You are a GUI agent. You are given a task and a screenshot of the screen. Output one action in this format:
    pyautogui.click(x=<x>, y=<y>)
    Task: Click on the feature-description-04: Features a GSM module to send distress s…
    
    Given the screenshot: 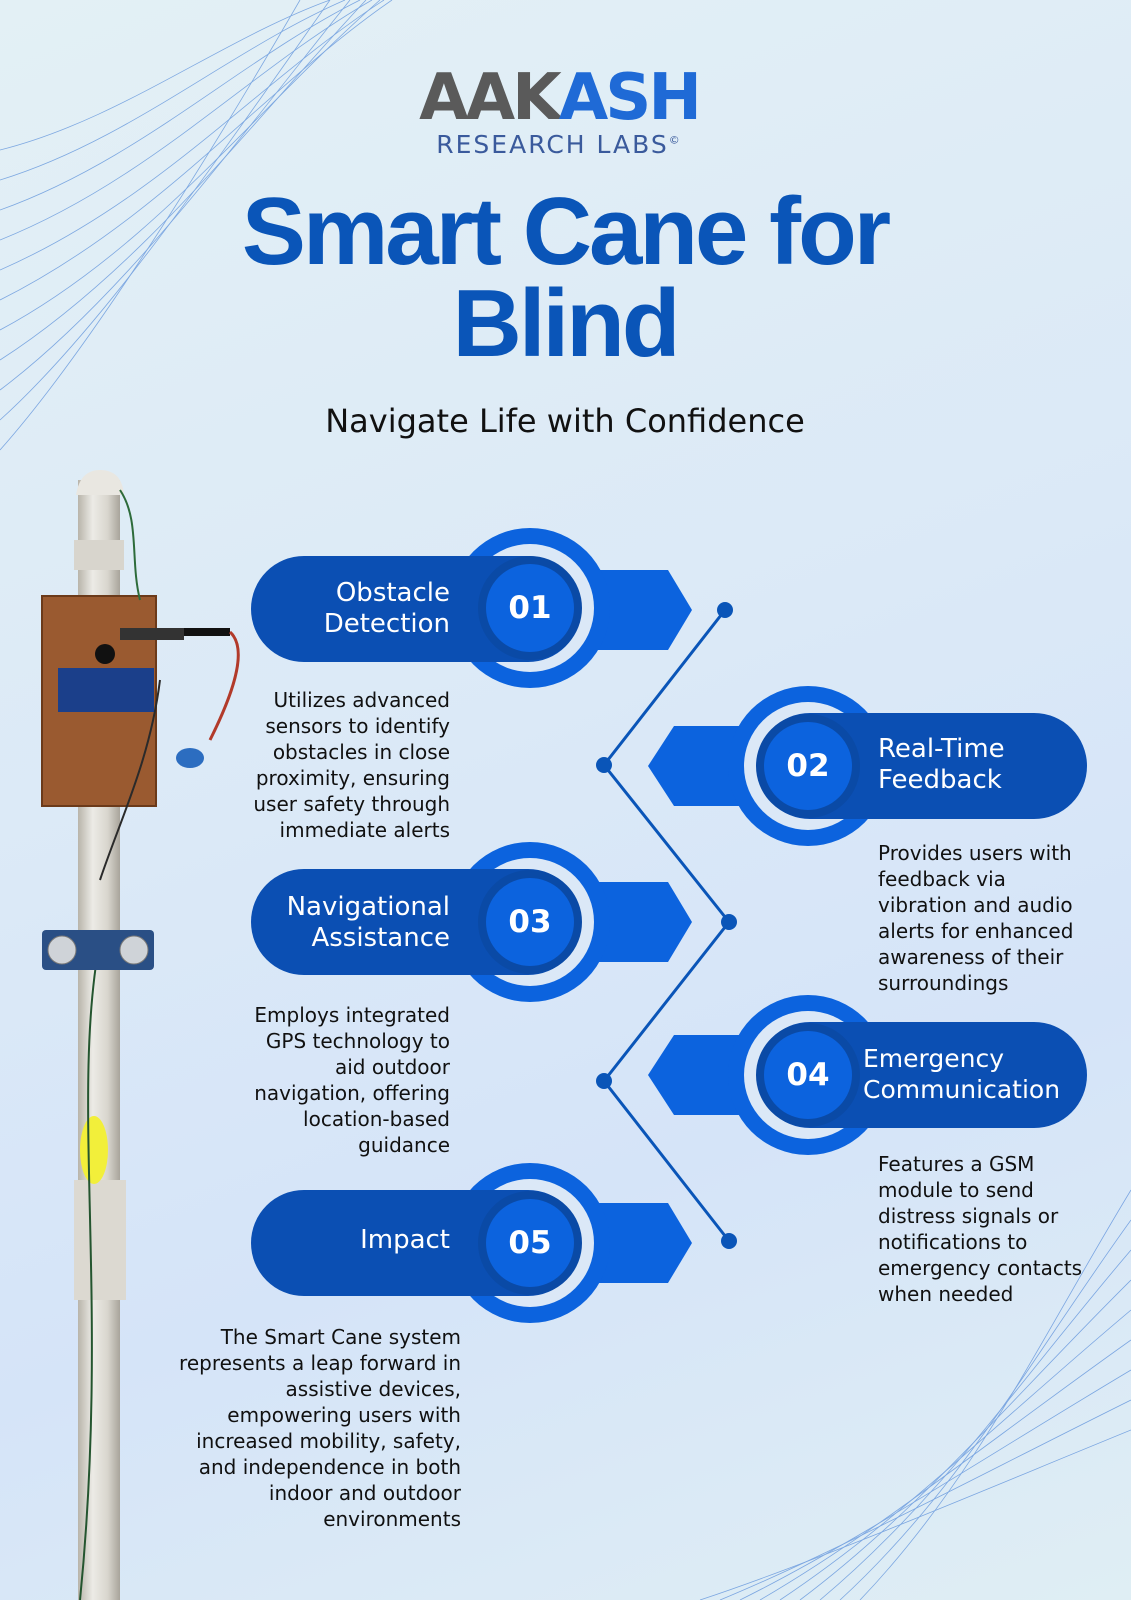 What is the action you would take?
    pyautogui.click(x=998, y=1229)
    